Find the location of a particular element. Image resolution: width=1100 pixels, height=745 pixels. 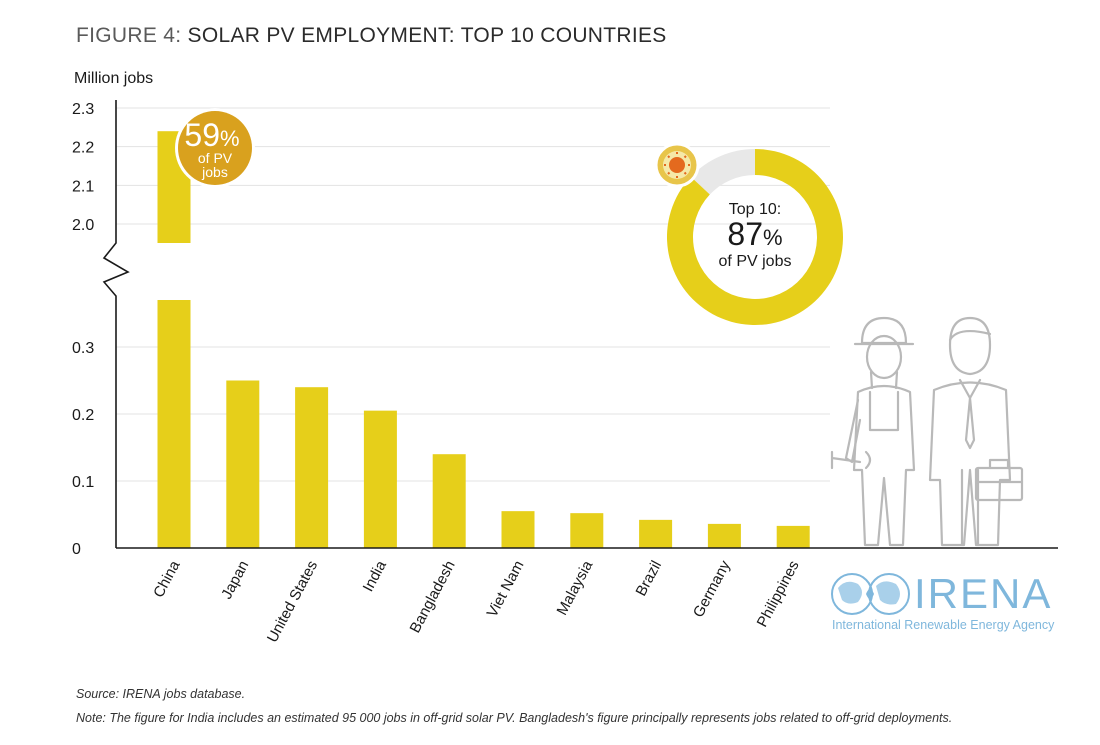

bar-united-states is located at coordinates (312, 467).